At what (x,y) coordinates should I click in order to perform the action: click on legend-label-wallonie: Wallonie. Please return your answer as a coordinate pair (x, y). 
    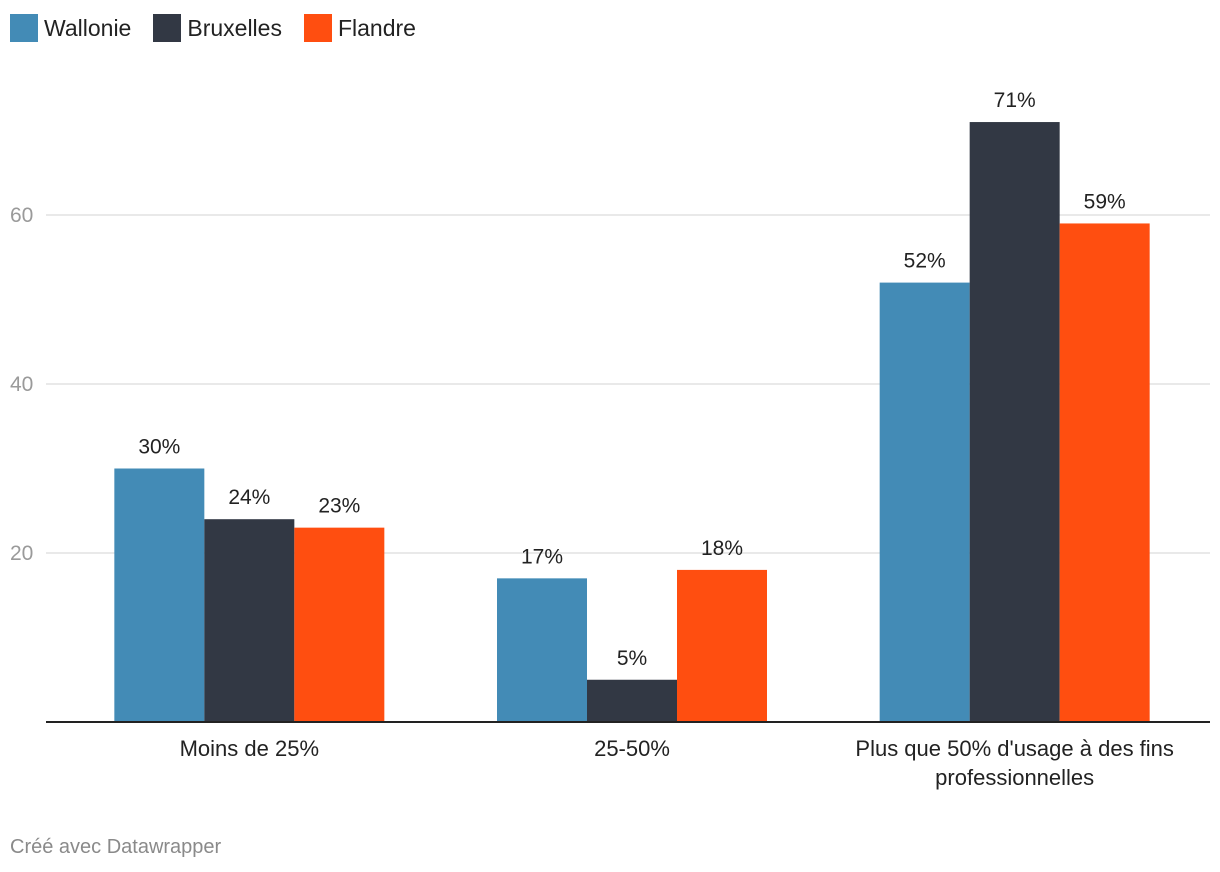
    Looking at the image, I should click on (88, 27).